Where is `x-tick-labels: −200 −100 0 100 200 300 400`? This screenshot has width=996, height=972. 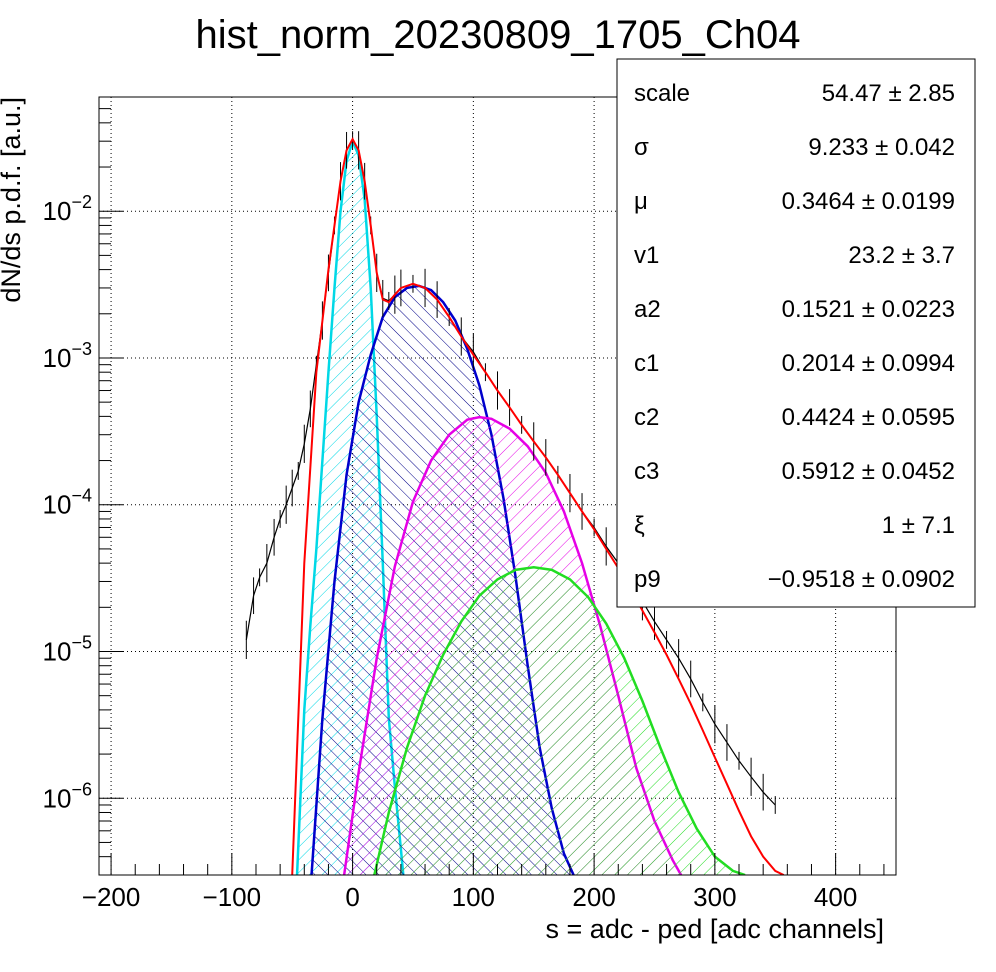 x-tick-labels: −200 −100 0 100 200 300 400 is located at coordinates (470, 897).